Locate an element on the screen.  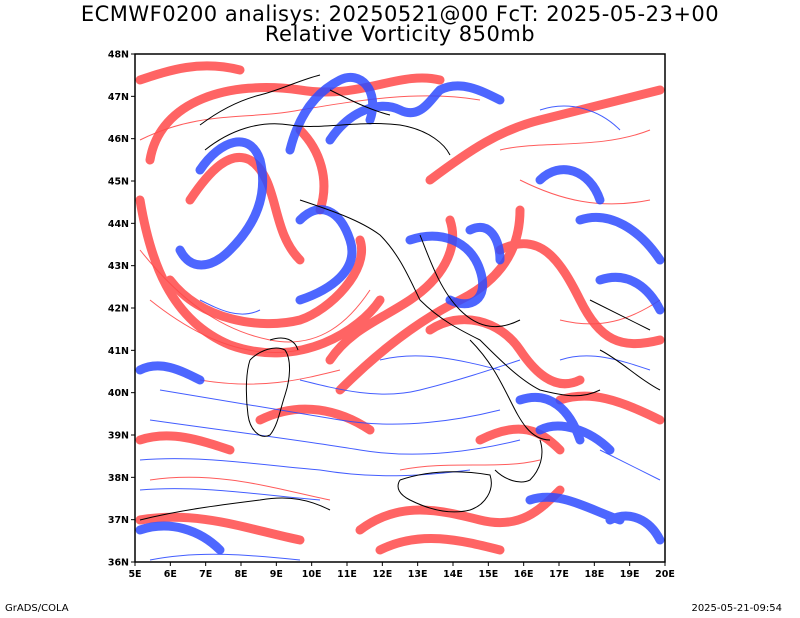
lon-label: 11E is located at coordinates (347, 574).